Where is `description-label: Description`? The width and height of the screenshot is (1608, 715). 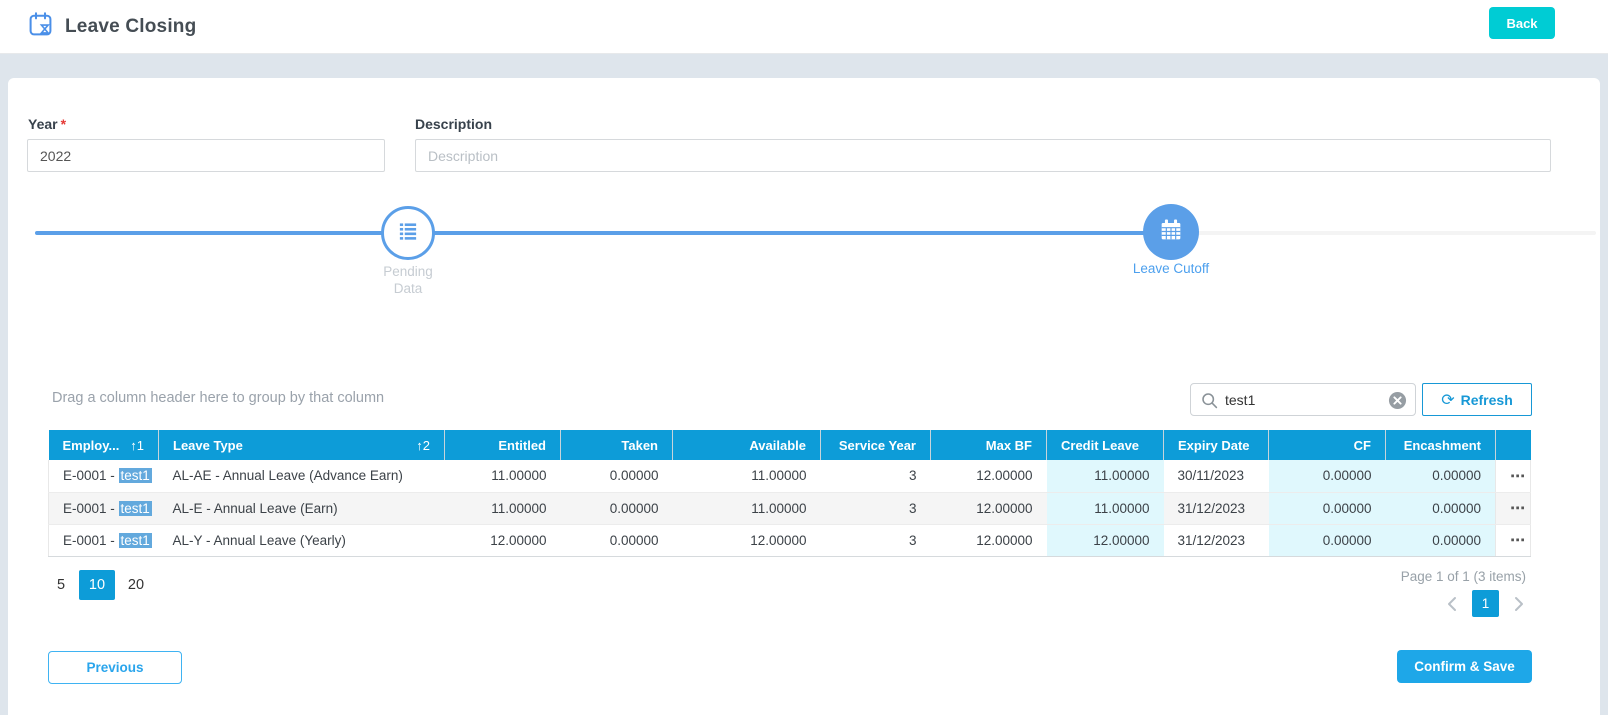 description-label: Description is located at coordinates (454, 124).